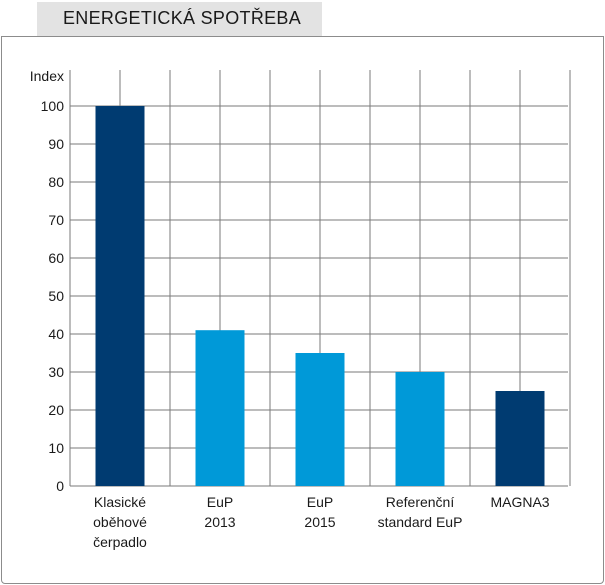 The width and height of the screenshot is (605, 585). Describe the element at coordinates (56, 448) in the screenshot. I see `y-tick-label: 10` at that location.